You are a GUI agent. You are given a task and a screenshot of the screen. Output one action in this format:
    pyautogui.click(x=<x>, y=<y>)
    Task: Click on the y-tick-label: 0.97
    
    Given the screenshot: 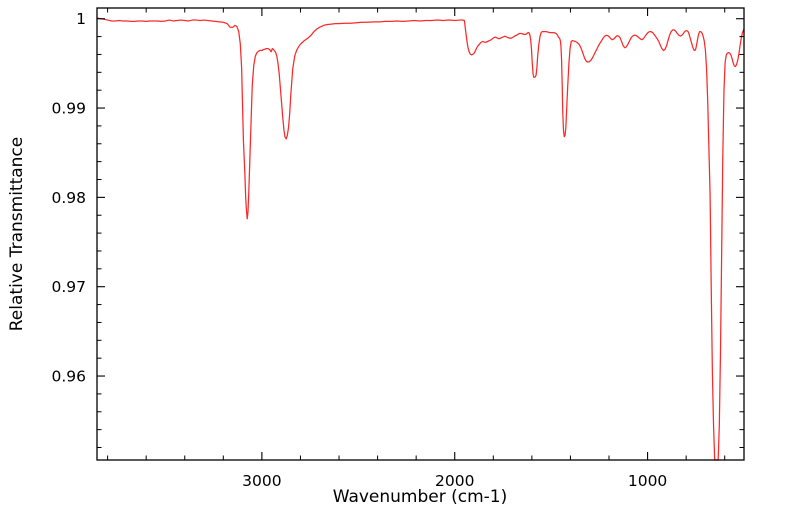 What is the action you would take?
    pyautogui.click(x=68, y=287)
    